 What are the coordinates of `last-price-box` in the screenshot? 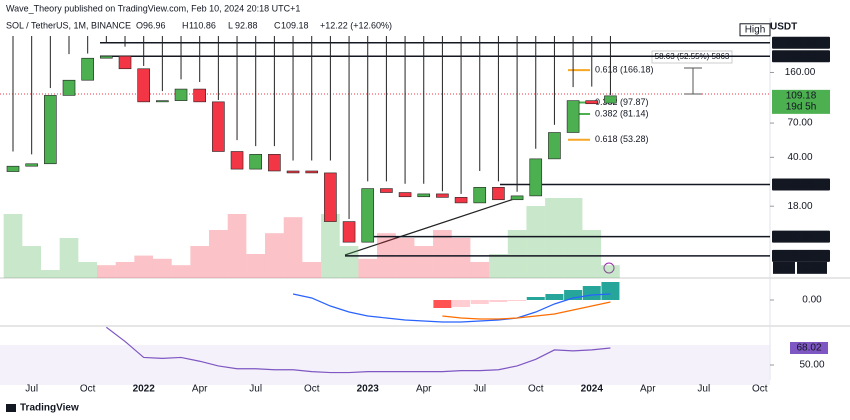 It's located at (801, 101).